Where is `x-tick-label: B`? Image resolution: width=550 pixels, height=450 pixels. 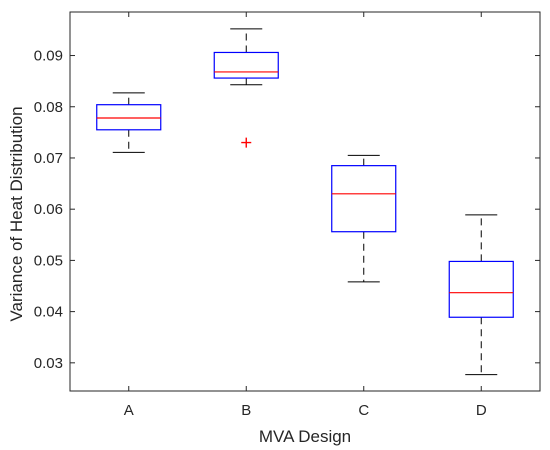 x-tick-label: B is located at coordinates (246, 410).